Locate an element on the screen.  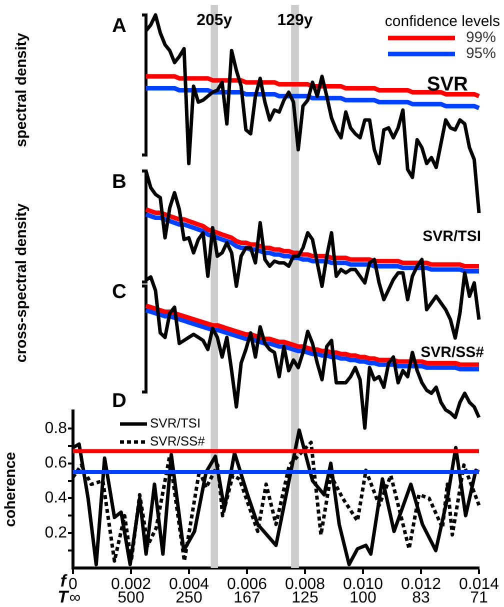
y-tick-label: 0.6 is located at coordinates (56, 463).